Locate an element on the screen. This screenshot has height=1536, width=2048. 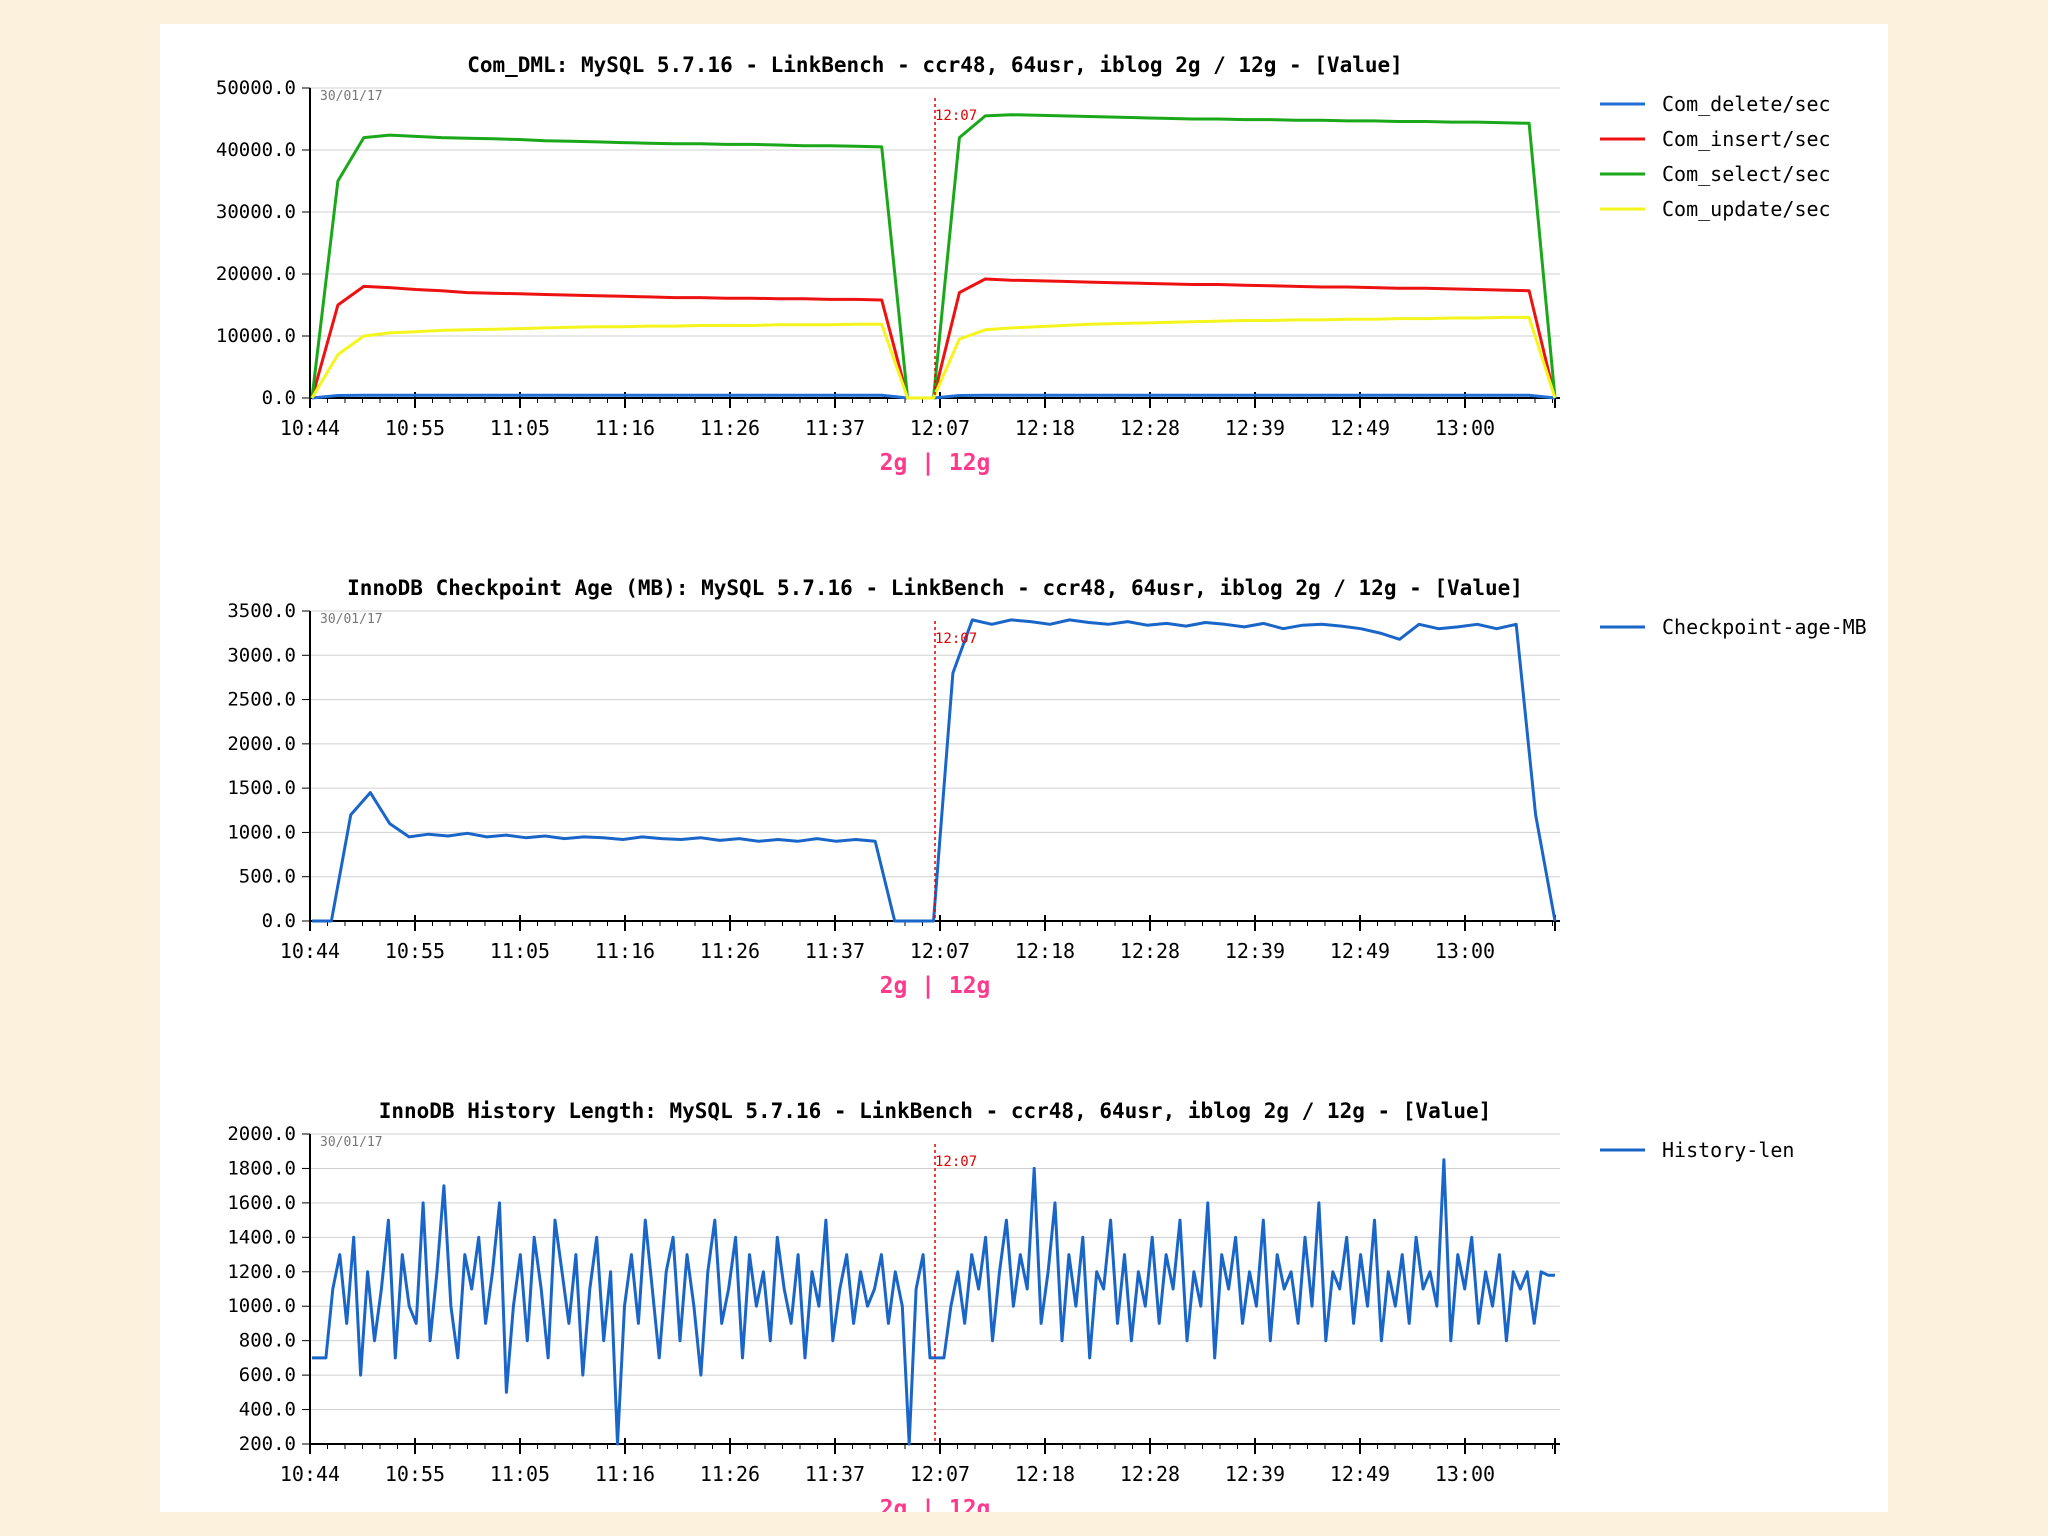
series-line-checkpoint-age-mb is located at coordinates (934, 770).